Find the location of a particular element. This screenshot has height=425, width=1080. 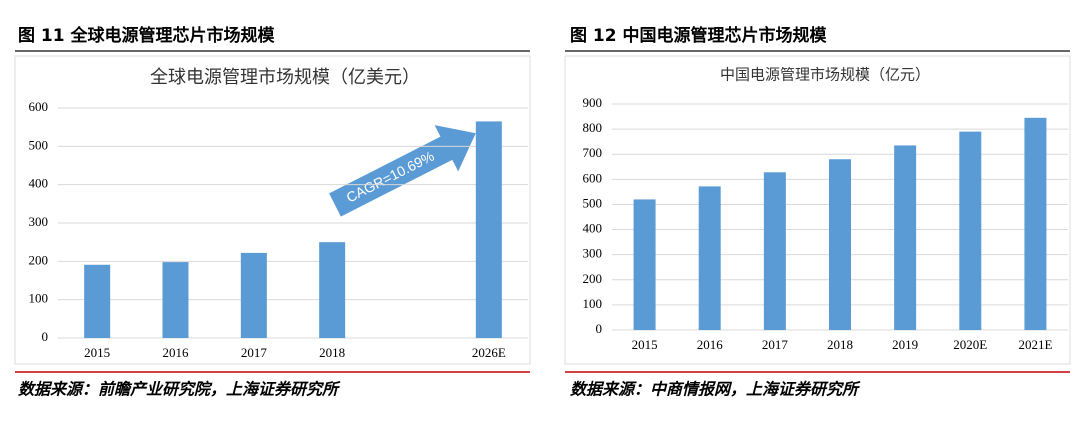

arrow is located at coordinates (402, 171).